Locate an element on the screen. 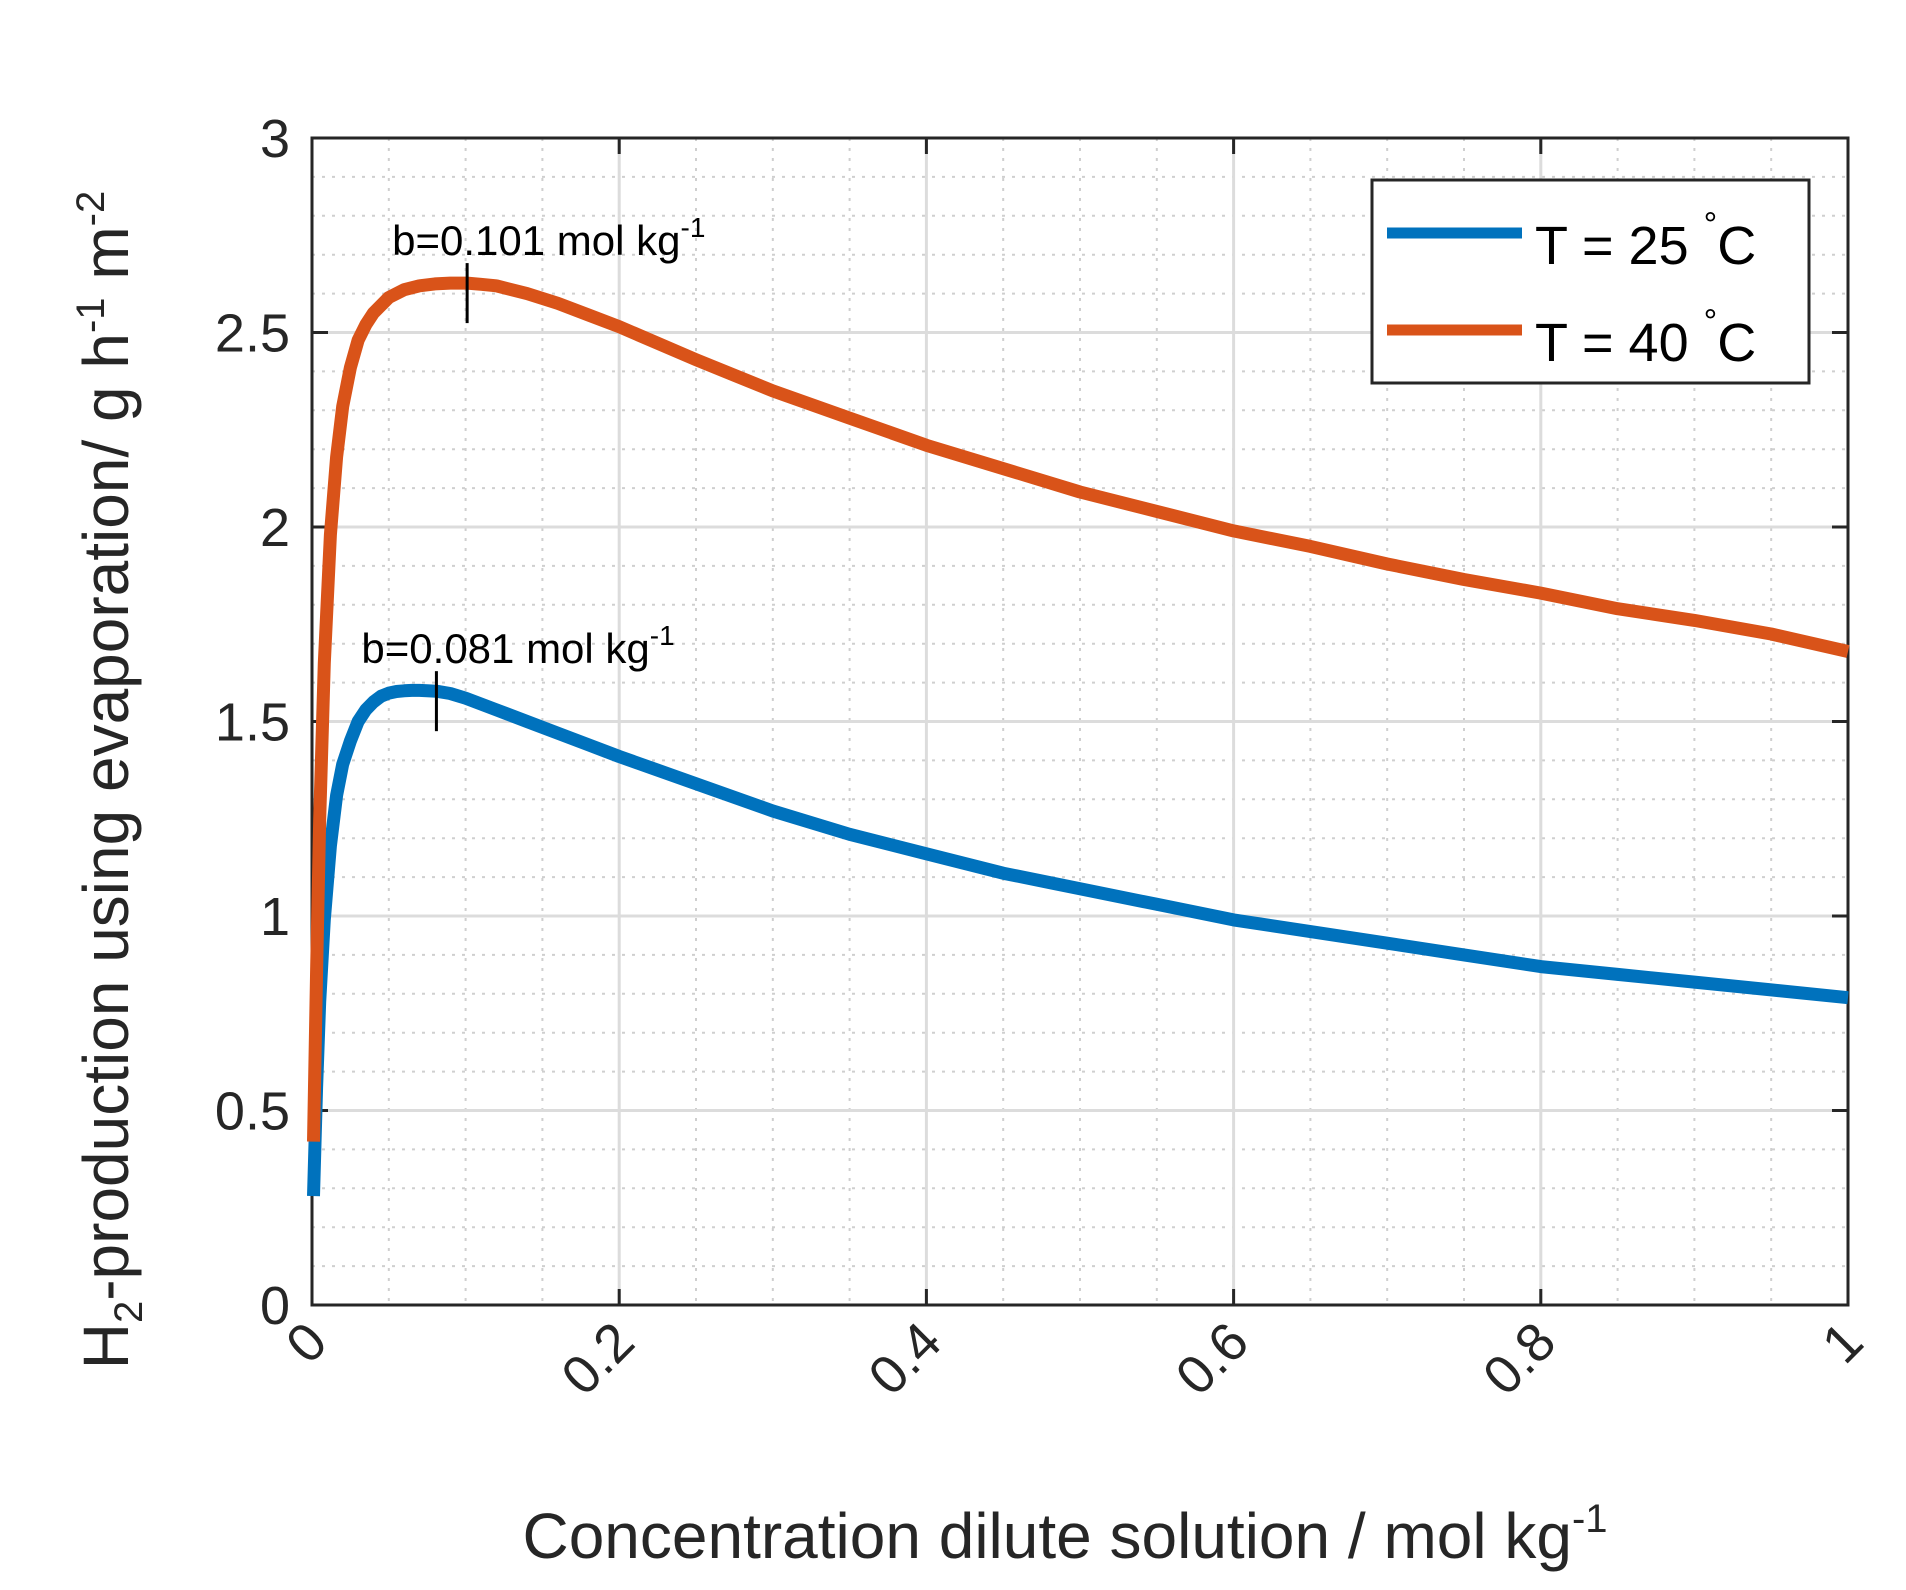 Image resolution: width=1906 pixels, height=1590 pixels. y-tick-label: 1 is located at coordinates (275, 917).